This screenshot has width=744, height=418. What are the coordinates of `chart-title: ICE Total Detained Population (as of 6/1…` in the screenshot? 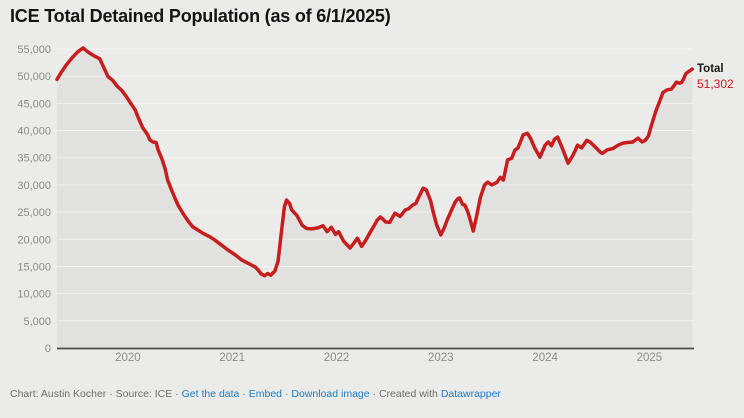 It's located at (200, 16).